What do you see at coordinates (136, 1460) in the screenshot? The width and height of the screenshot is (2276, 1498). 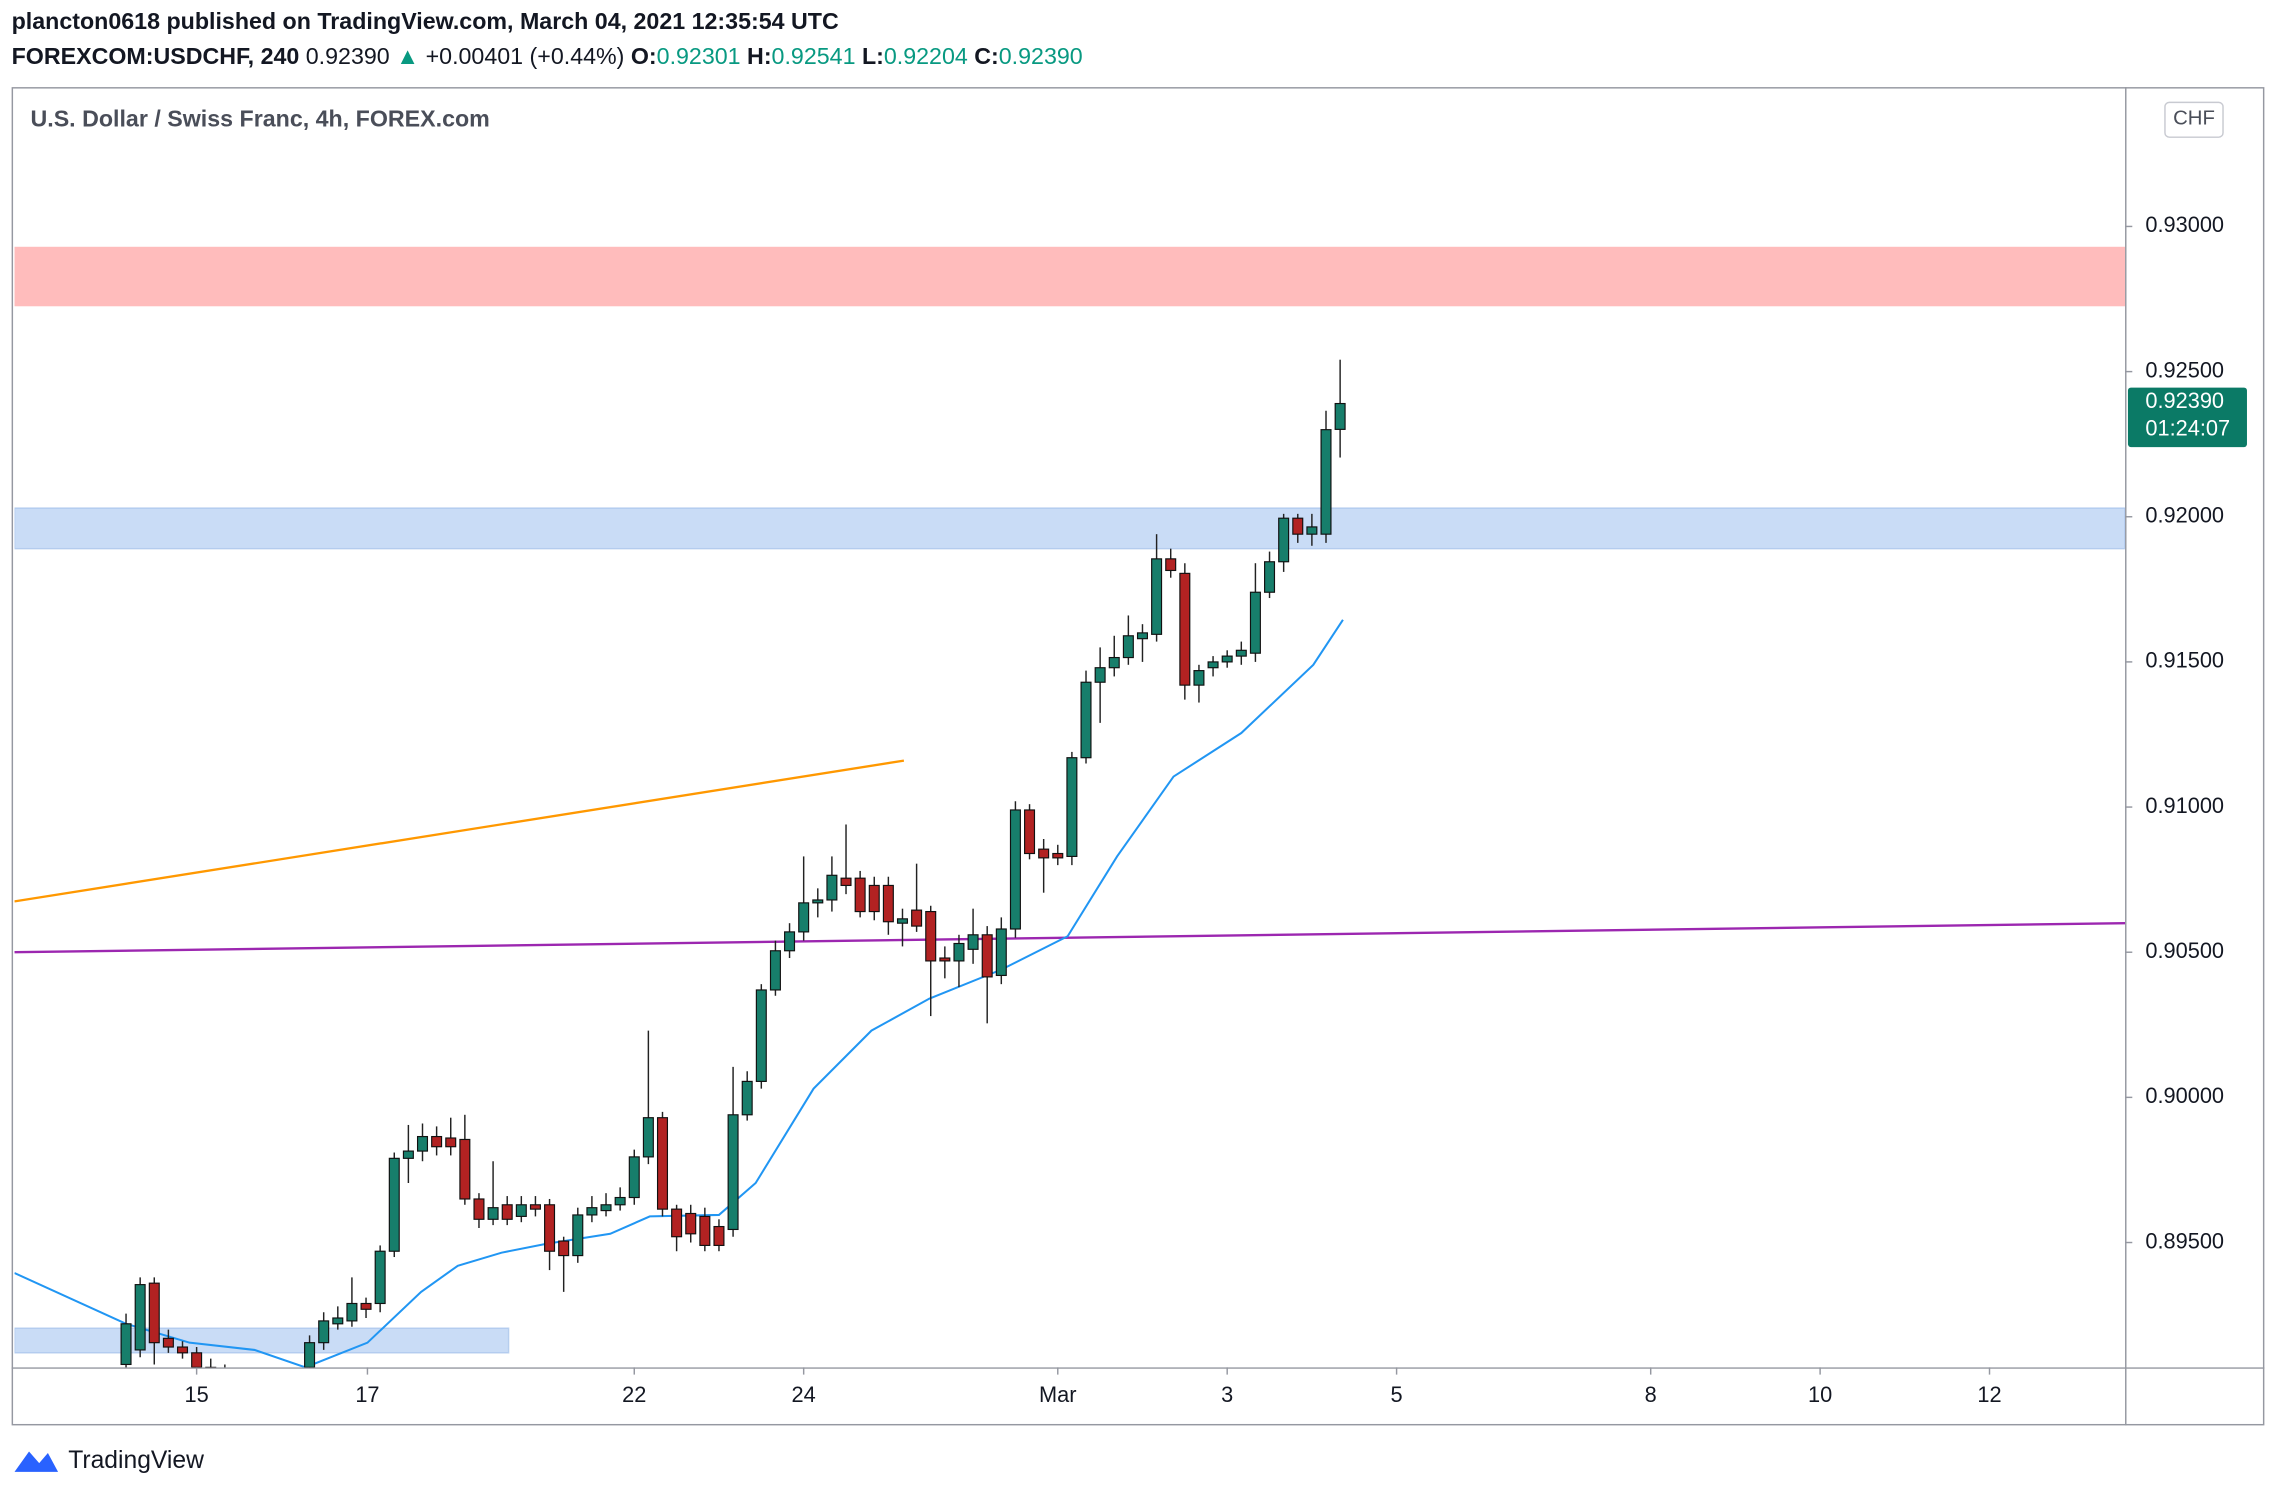 I see `brand-name: TradingView` at bounding box center [136, 1460].